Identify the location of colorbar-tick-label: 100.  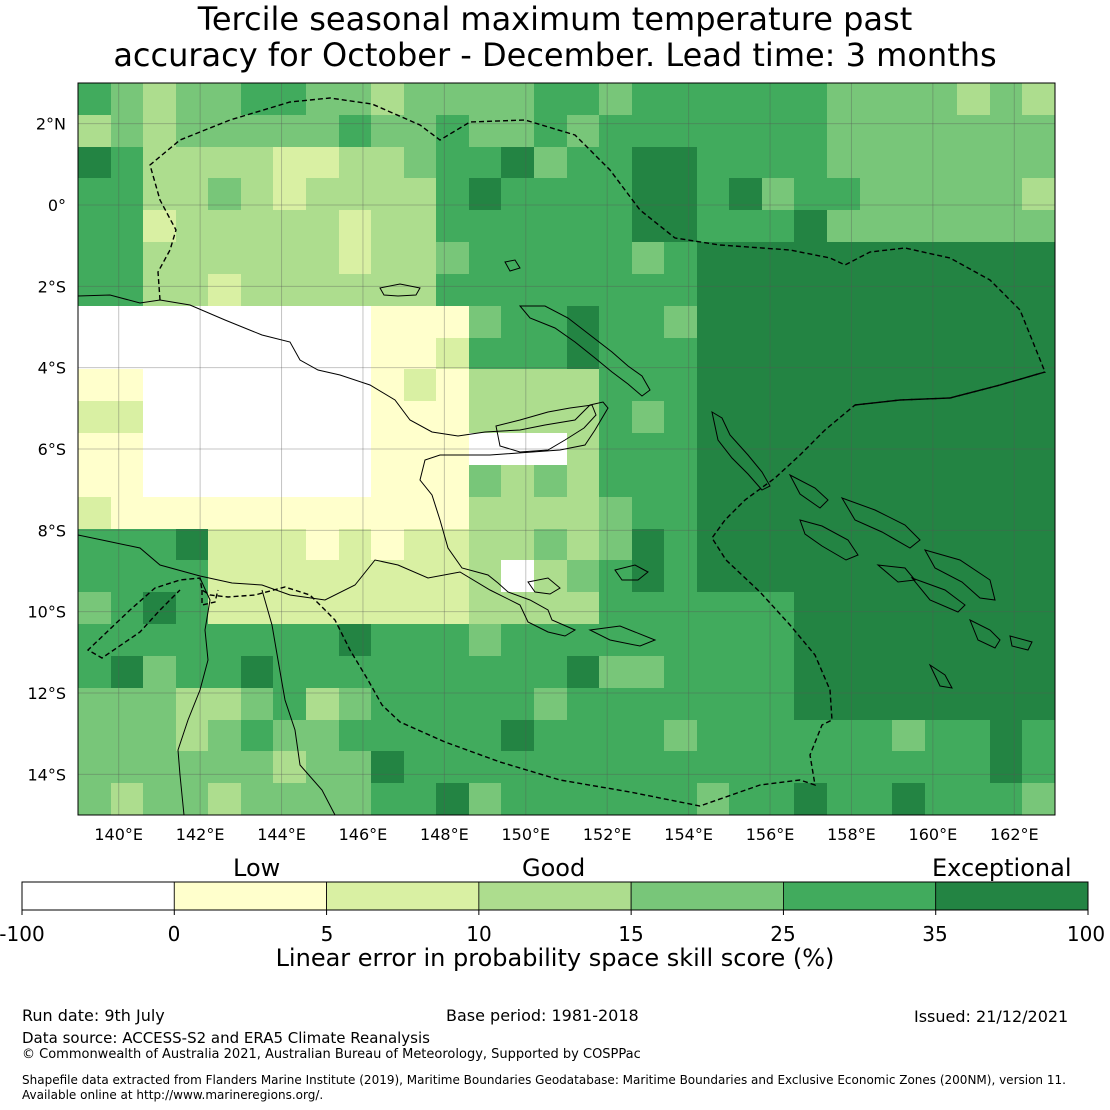
(1086, 934).